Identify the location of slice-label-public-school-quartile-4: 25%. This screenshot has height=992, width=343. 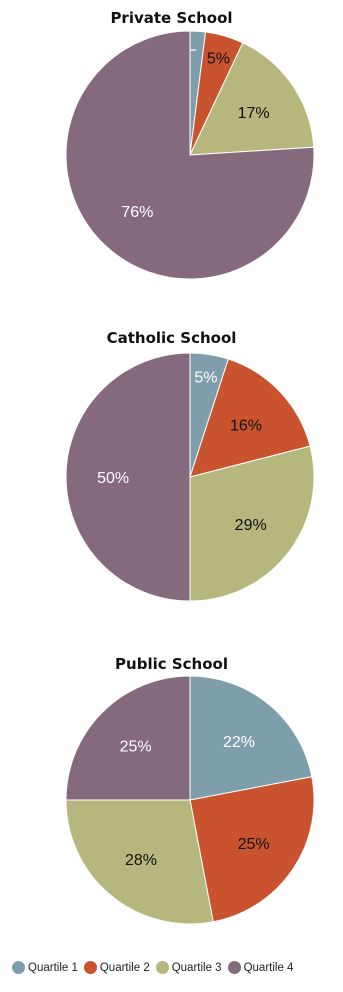
(136, 747).